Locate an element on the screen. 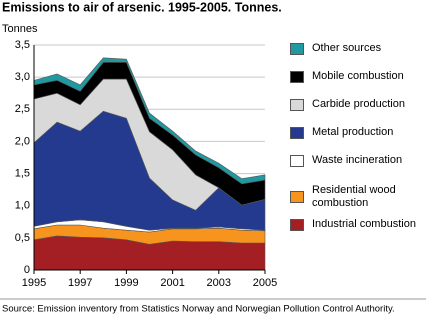  legend-item: Metal production is located at coordinates (355, 132).